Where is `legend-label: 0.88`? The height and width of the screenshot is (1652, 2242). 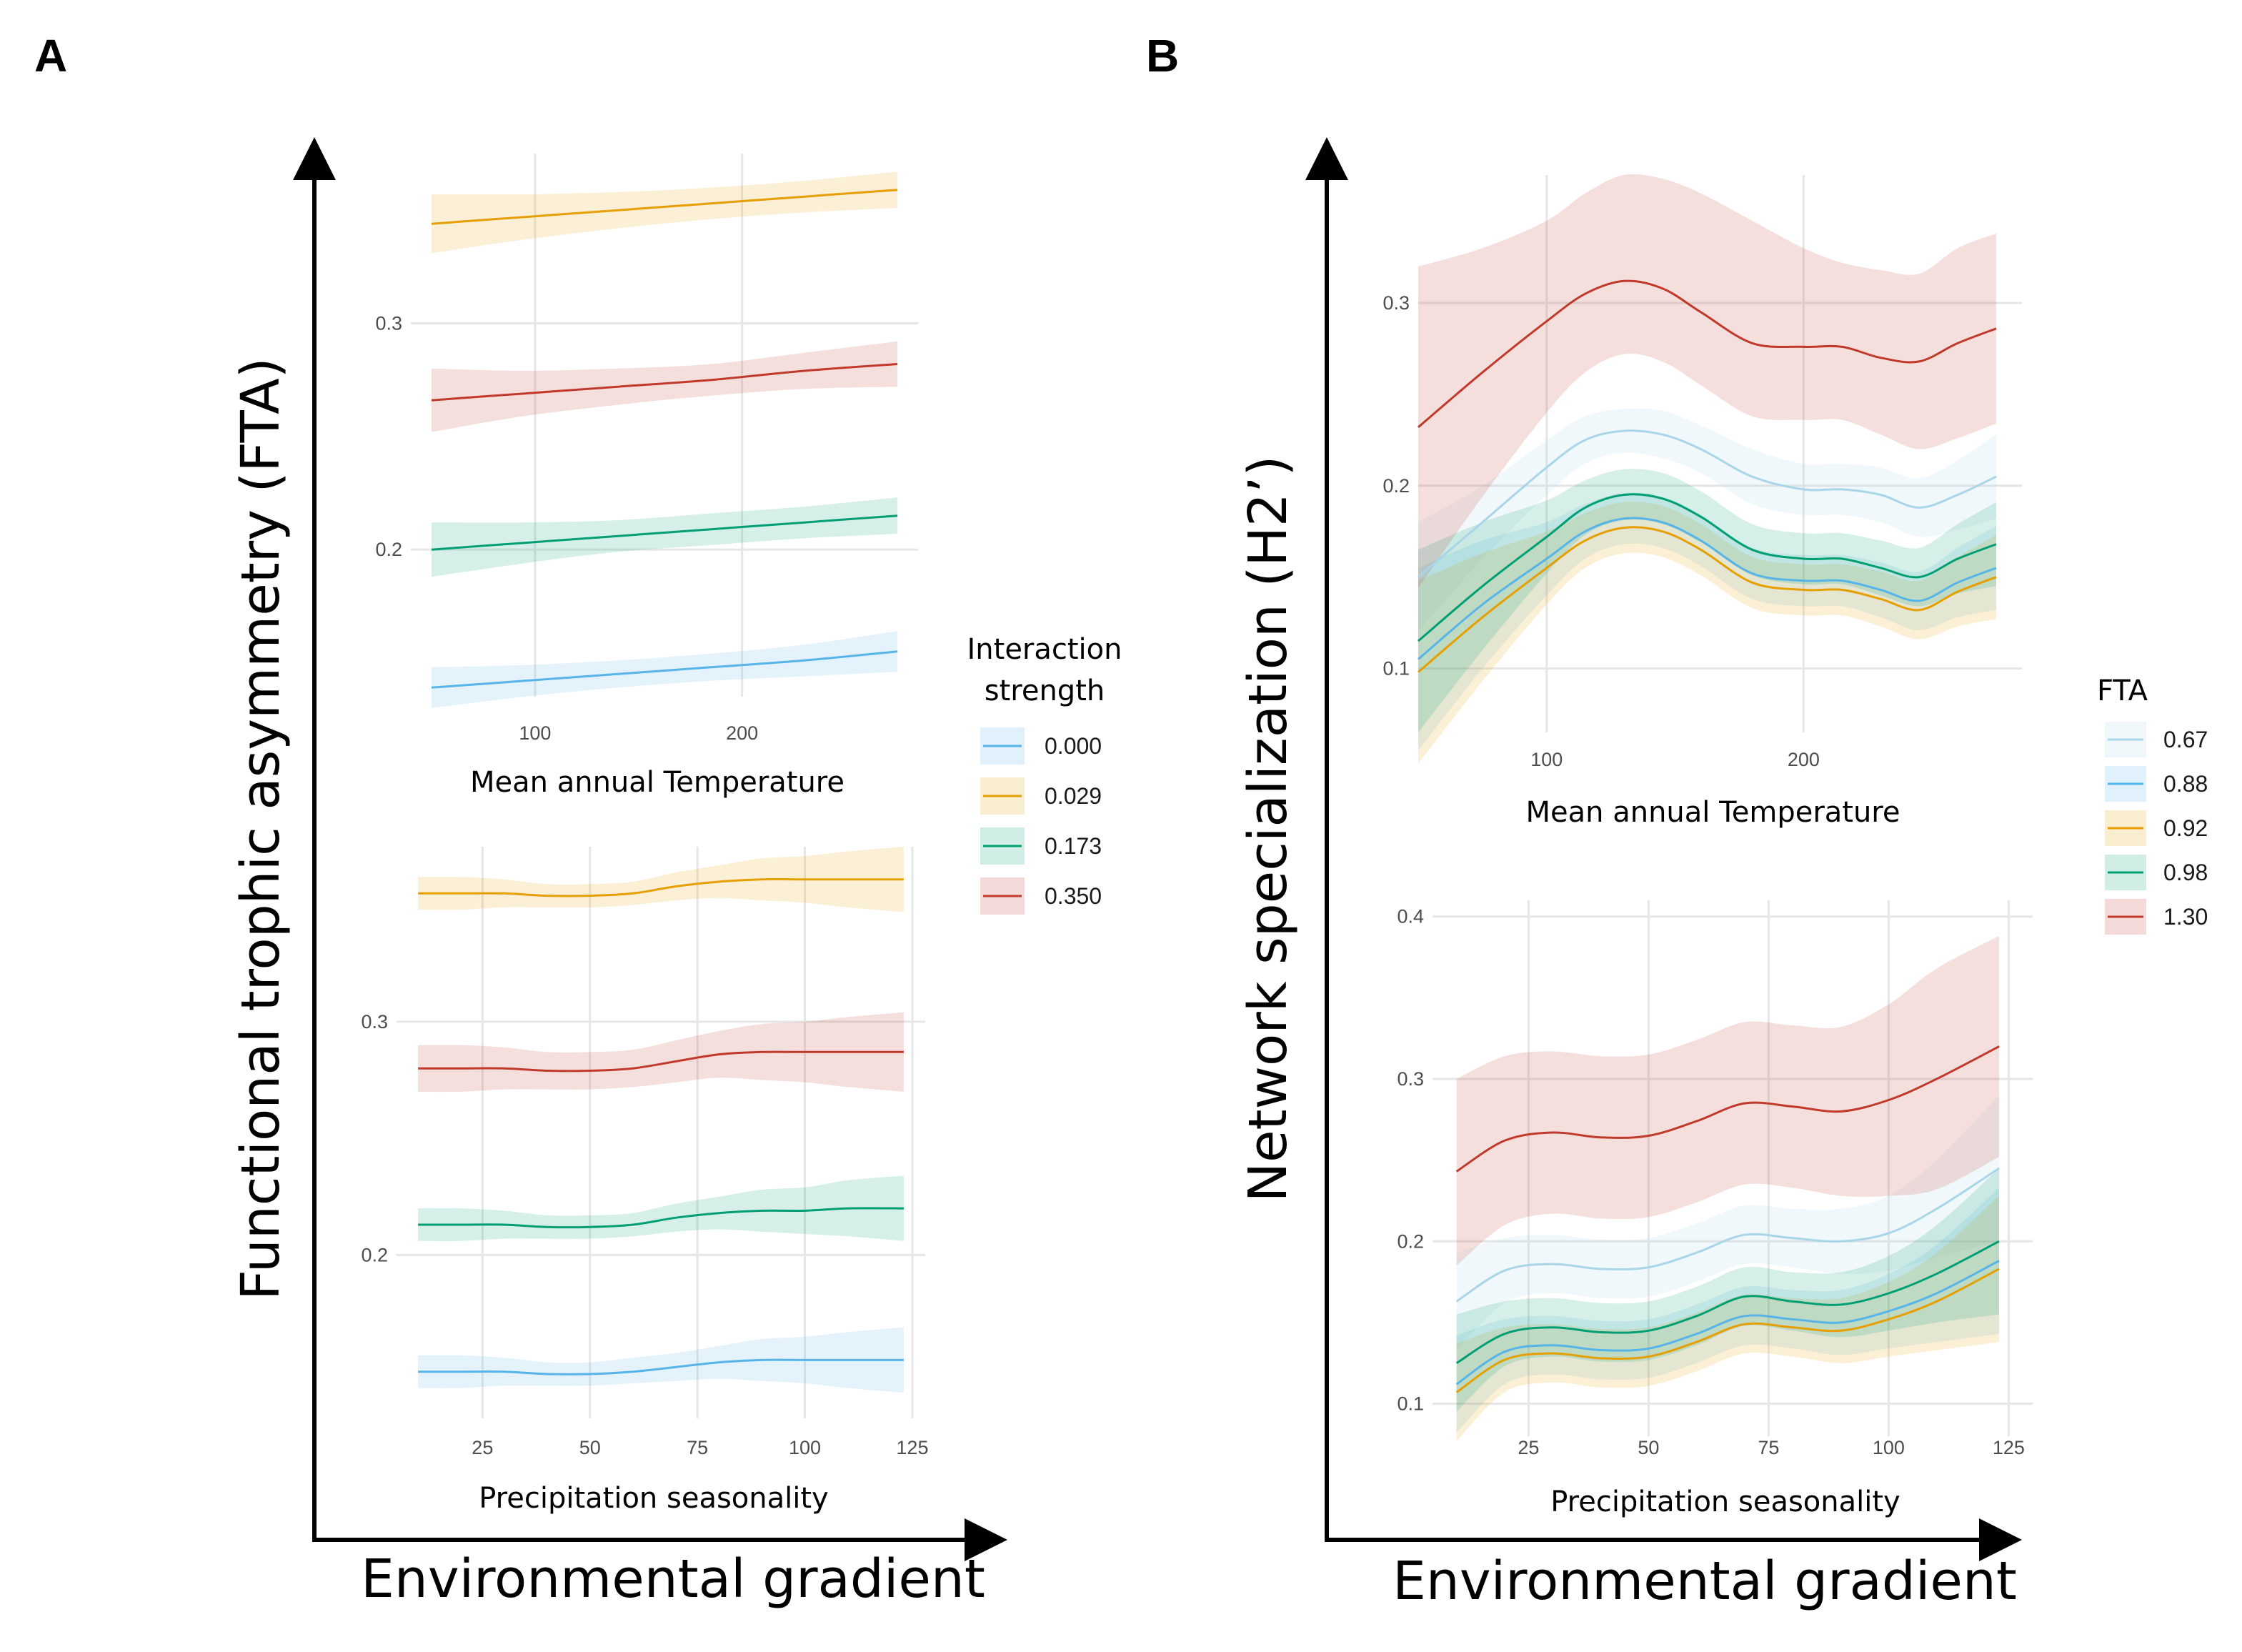 legend-label: 0.88 is located at coordinates (2185, 784).